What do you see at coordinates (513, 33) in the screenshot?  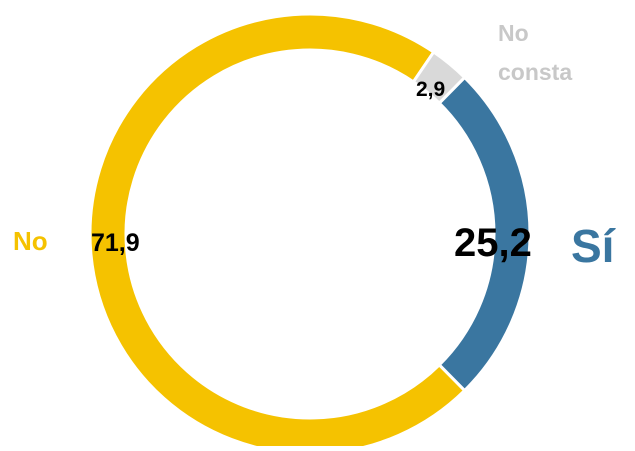 I see `slice-name-no-consta-line1: No` at bounding box center [513, 33].